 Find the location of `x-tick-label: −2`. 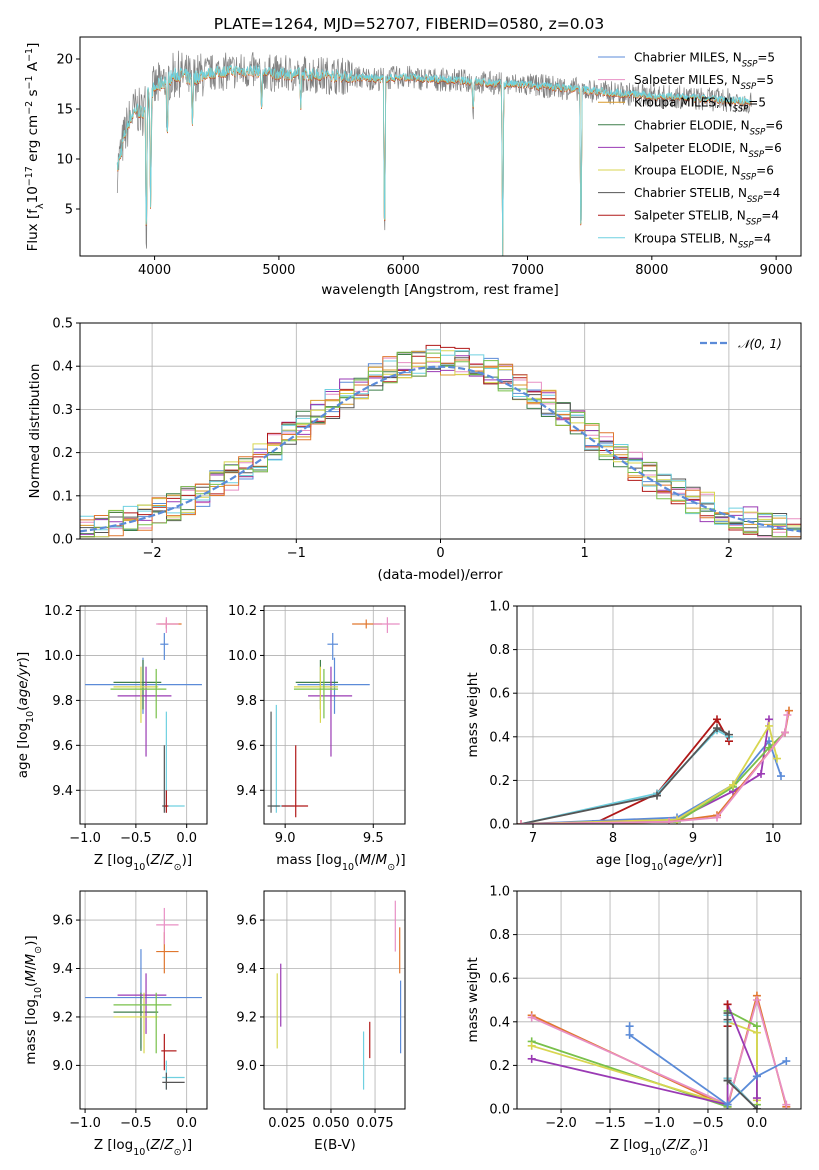

x-tick-label: −2 is located at coordinates (152, 553).